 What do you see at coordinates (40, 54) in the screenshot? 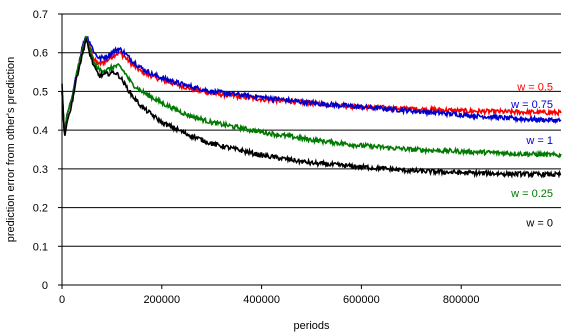
I see `y-tick-label-6: 0.6` at bounding box center [40, 54].